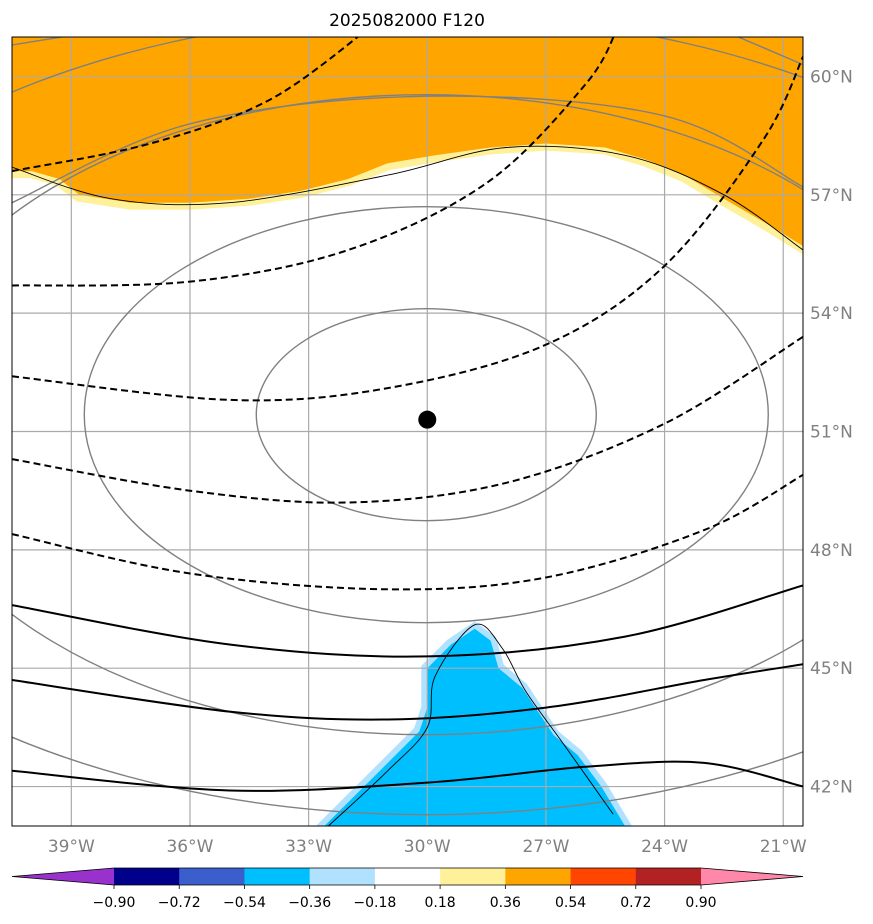 The image size is (873, 924). I want to click on lat-label: 48°N, so click(831, 551).